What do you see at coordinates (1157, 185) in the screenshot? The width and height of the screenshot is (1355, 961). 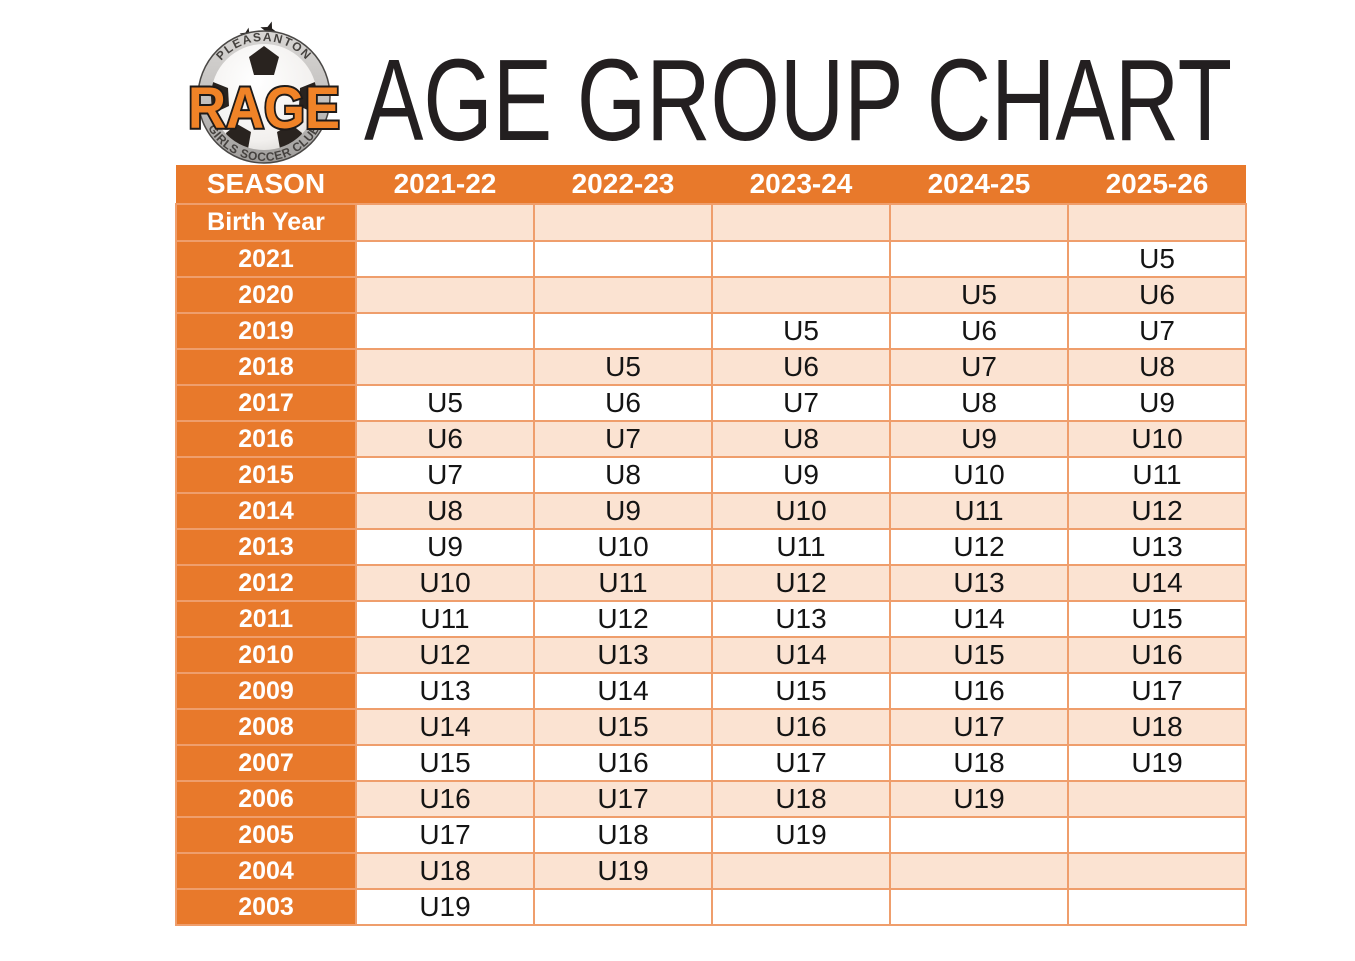 I see `season-header-cell: 2025-26` at bounding box center [1157, 185].